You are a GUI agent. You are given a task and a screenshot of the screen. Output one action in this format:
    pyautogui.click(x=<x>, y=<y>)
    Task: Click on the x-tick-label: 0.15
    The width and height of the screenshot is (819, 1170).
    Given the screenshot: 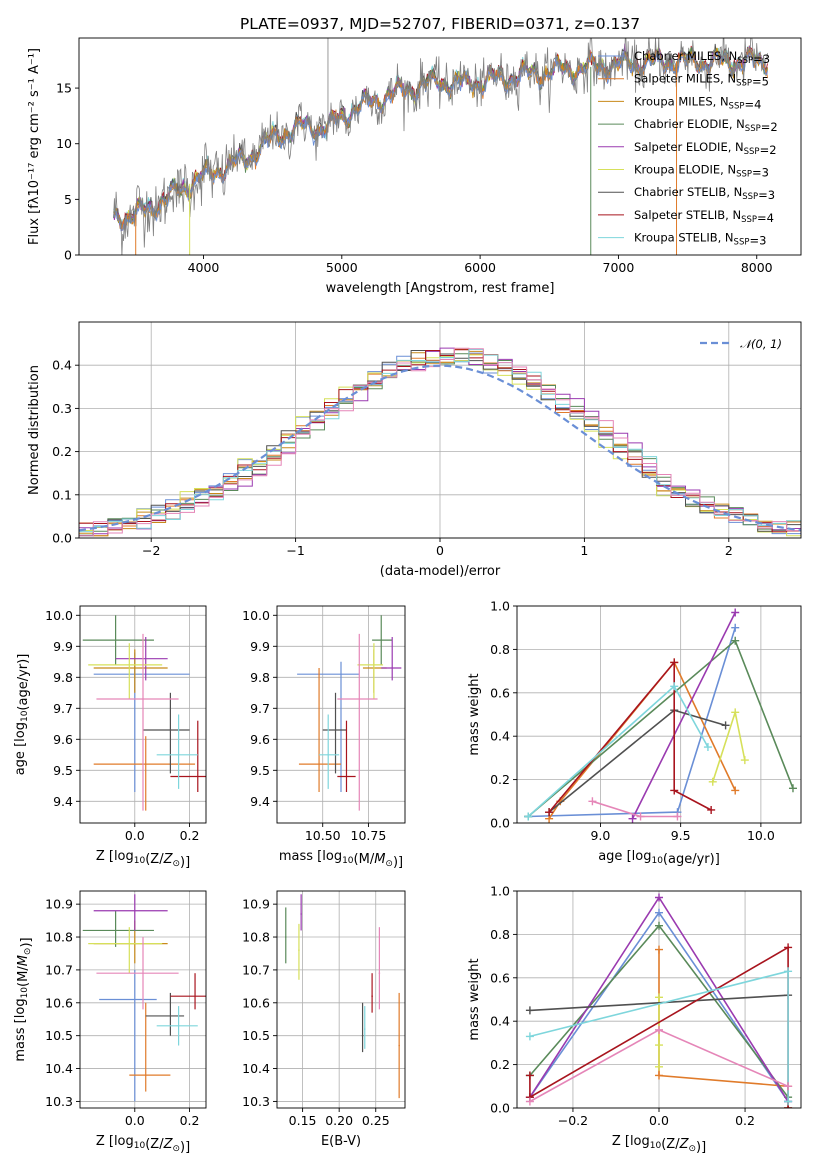 What is the action you would take?
    pyautogui.click(x=303, y=1120)
    